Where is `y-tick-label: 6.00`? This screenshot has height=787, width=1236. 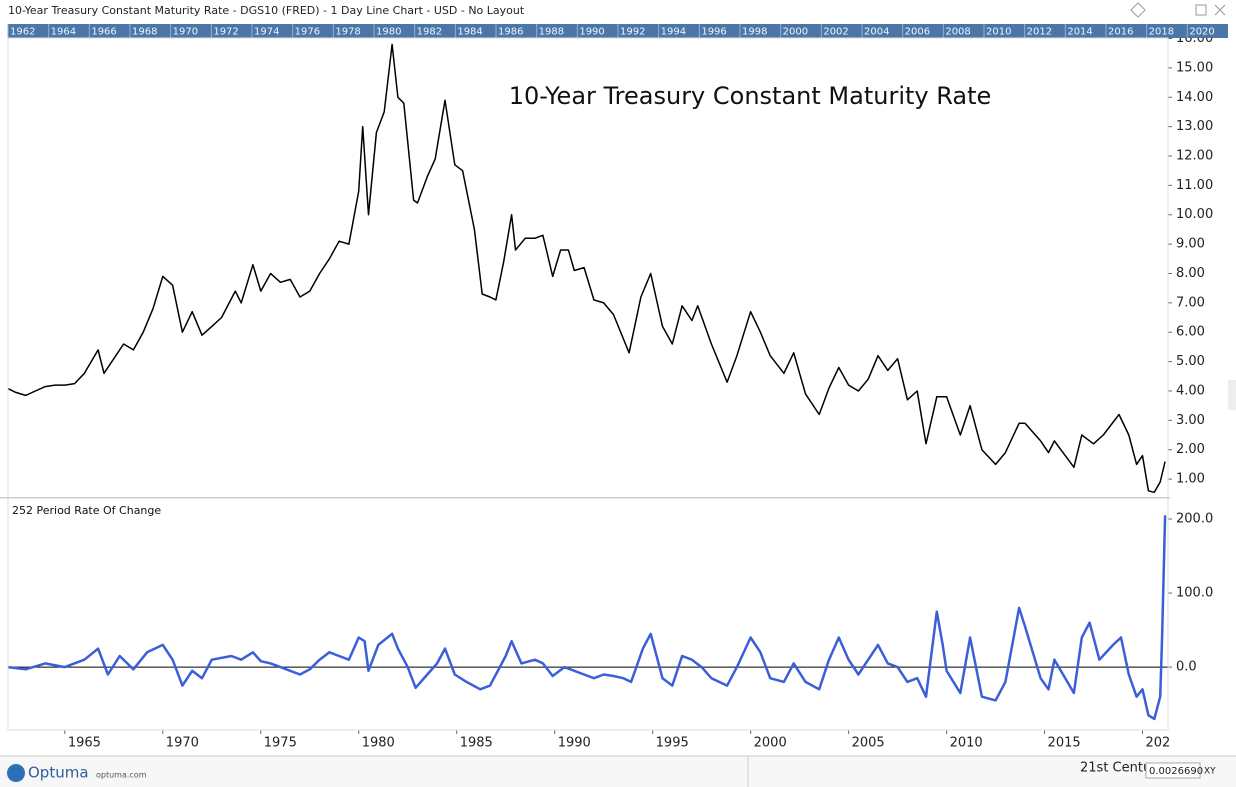
y-tick-label: 6.00 is located at coordinates (1190, 332).